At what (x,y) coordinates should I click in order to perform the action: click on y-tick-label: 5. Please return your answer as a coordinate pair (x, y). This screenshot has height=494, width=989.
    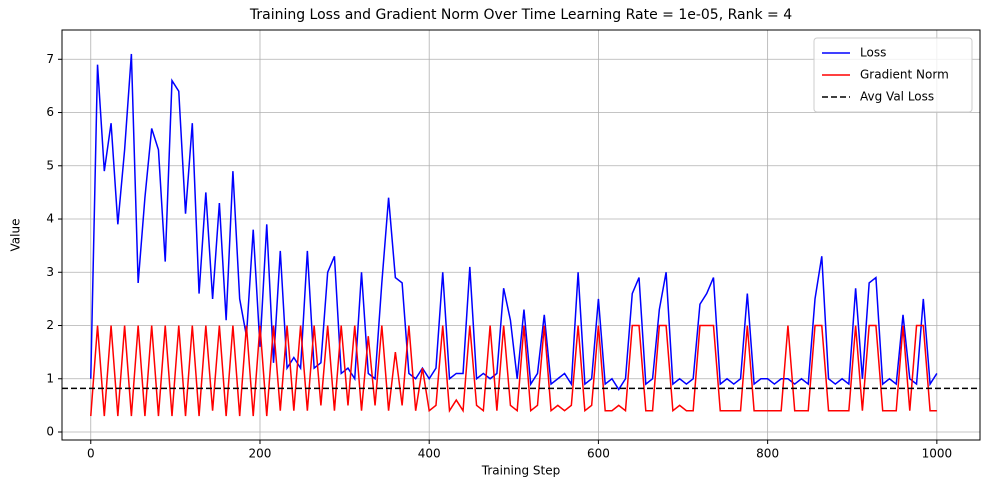
    Looking at the image, I should click on (50, 165).